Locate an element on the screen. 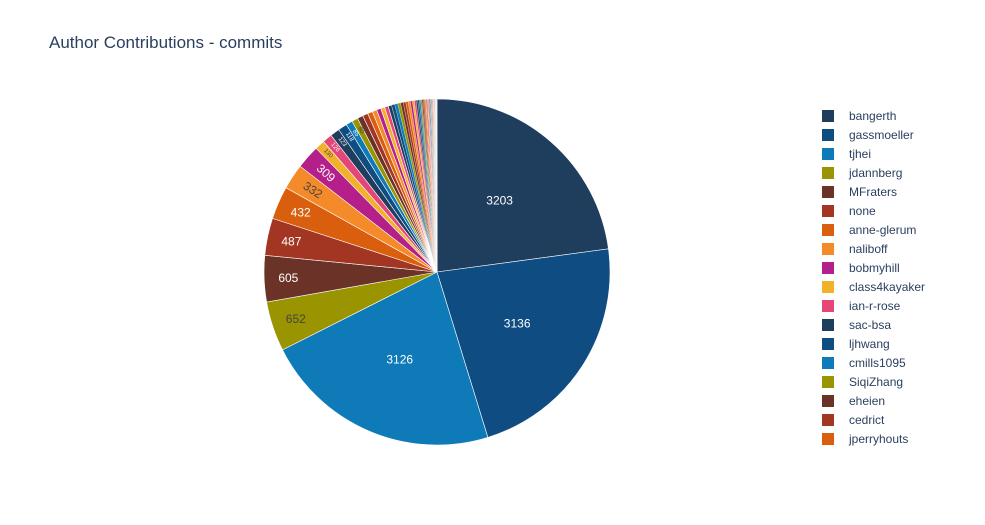 This screenshot has height=525, width=985. slice-value-label: 432 is located at coordinates (301, 212).